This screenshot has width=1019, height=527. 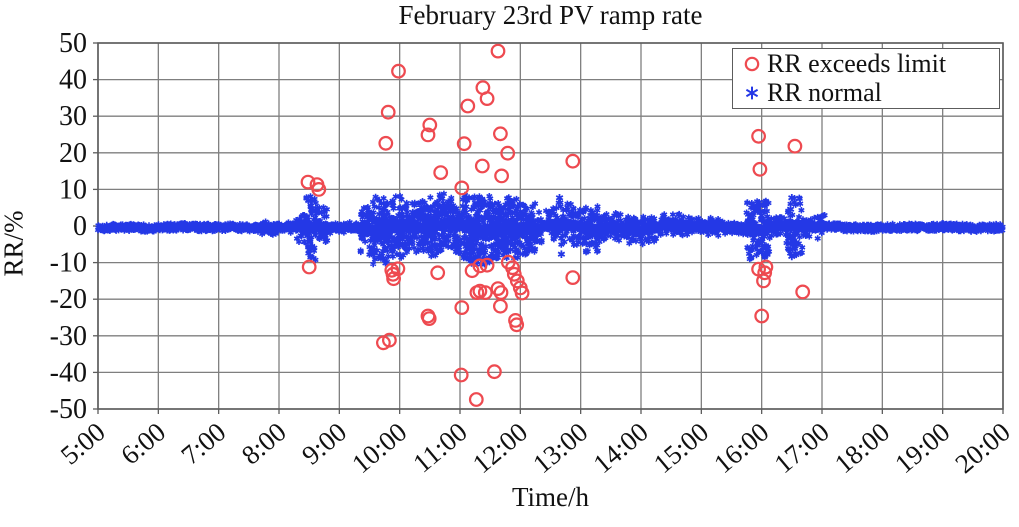 What do you see at coordinates (73, 80) in the screenshot?
I see `svg-text: 40` at bounding box center [73, 80].